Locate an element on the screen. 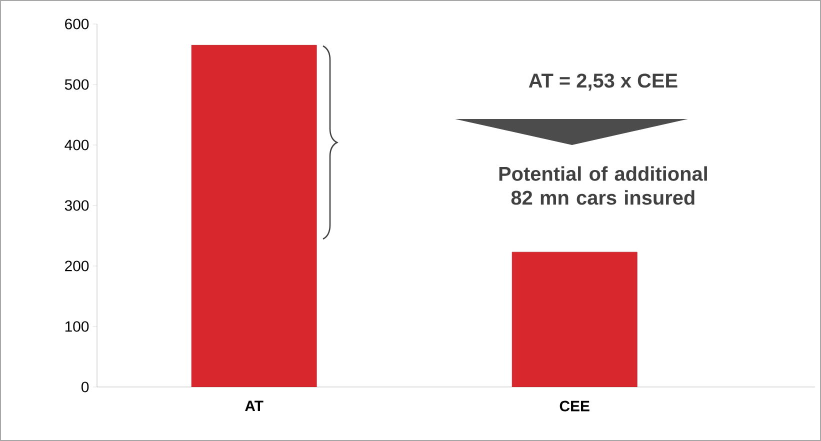 This screenshot has width=821, height=441. x-tick-label: AT is located at coordinates (254, 406).